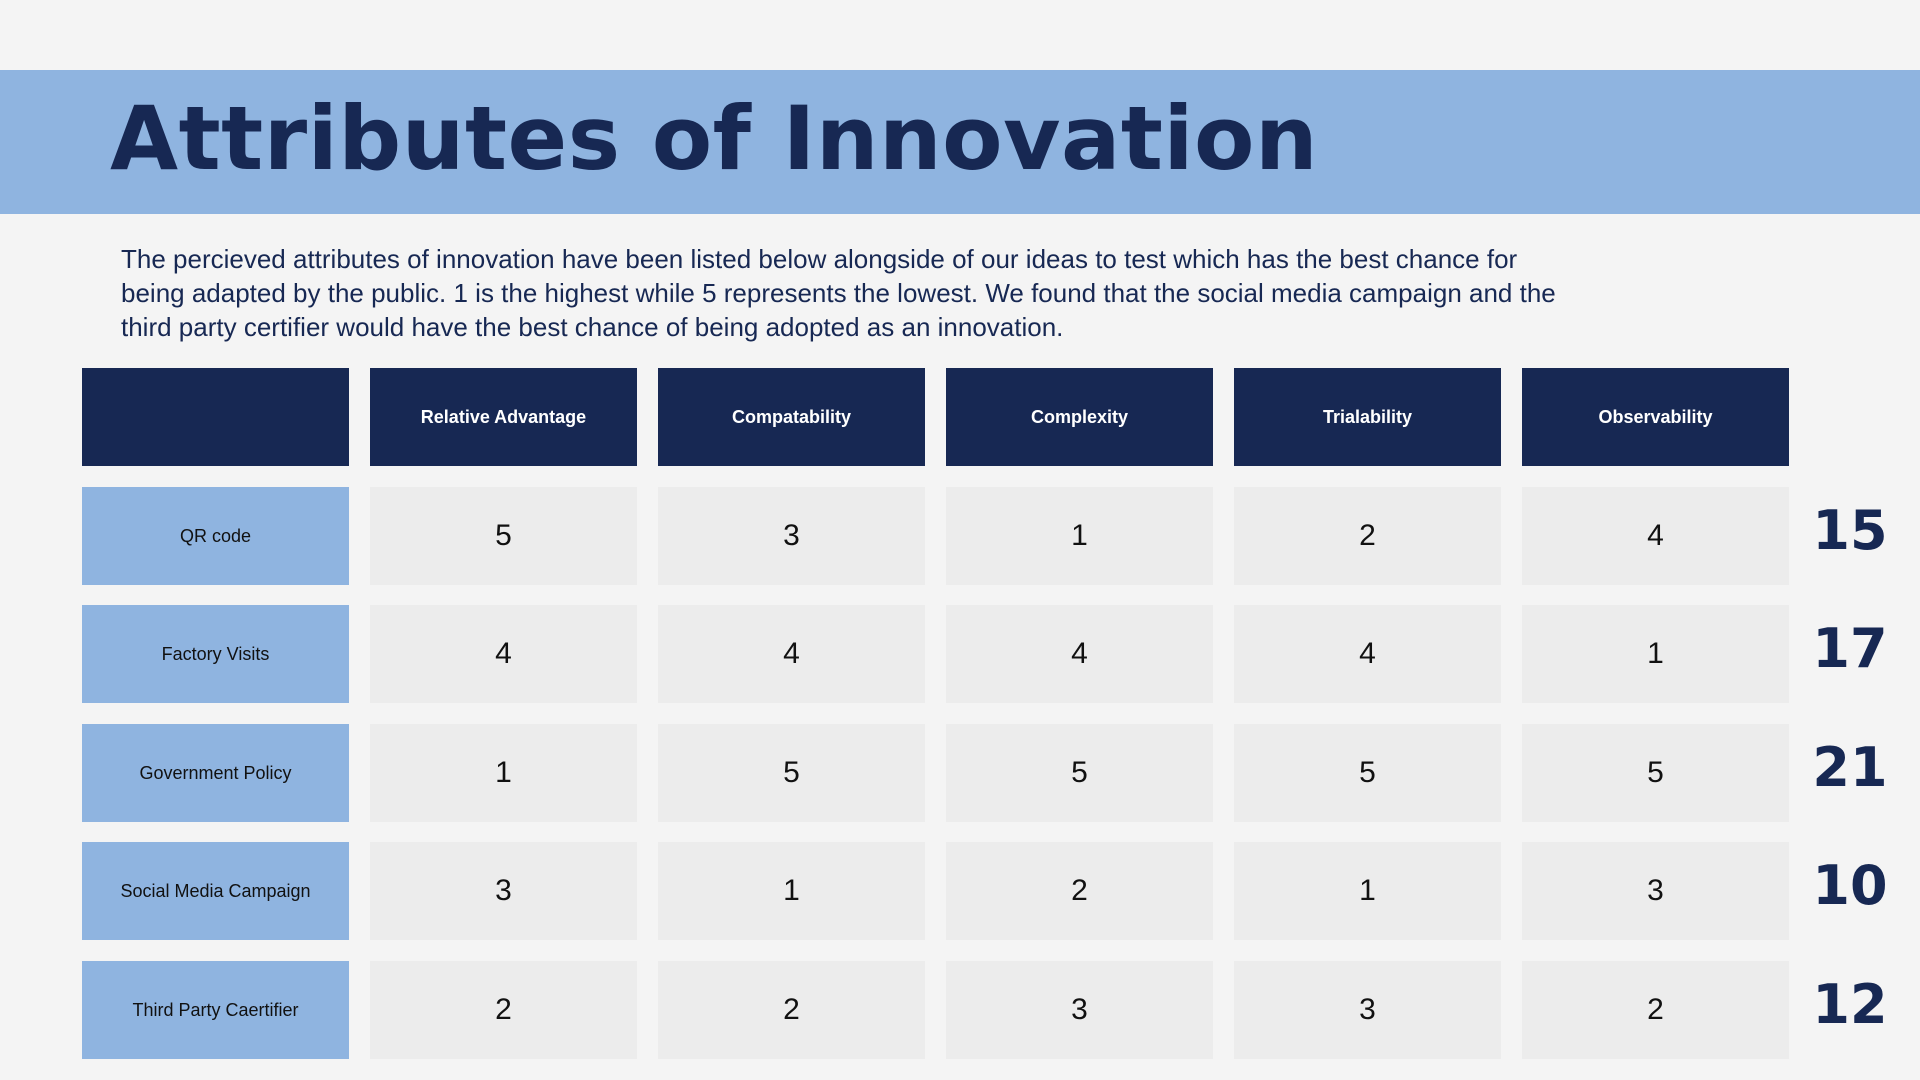 Image resolution: width=1920 pixels, height=1080 pixels. What do you see at coordinates (1850, 767) in the screenshot?
I see `row-total-government-policy: 21` at bounding box center [1850, 767].